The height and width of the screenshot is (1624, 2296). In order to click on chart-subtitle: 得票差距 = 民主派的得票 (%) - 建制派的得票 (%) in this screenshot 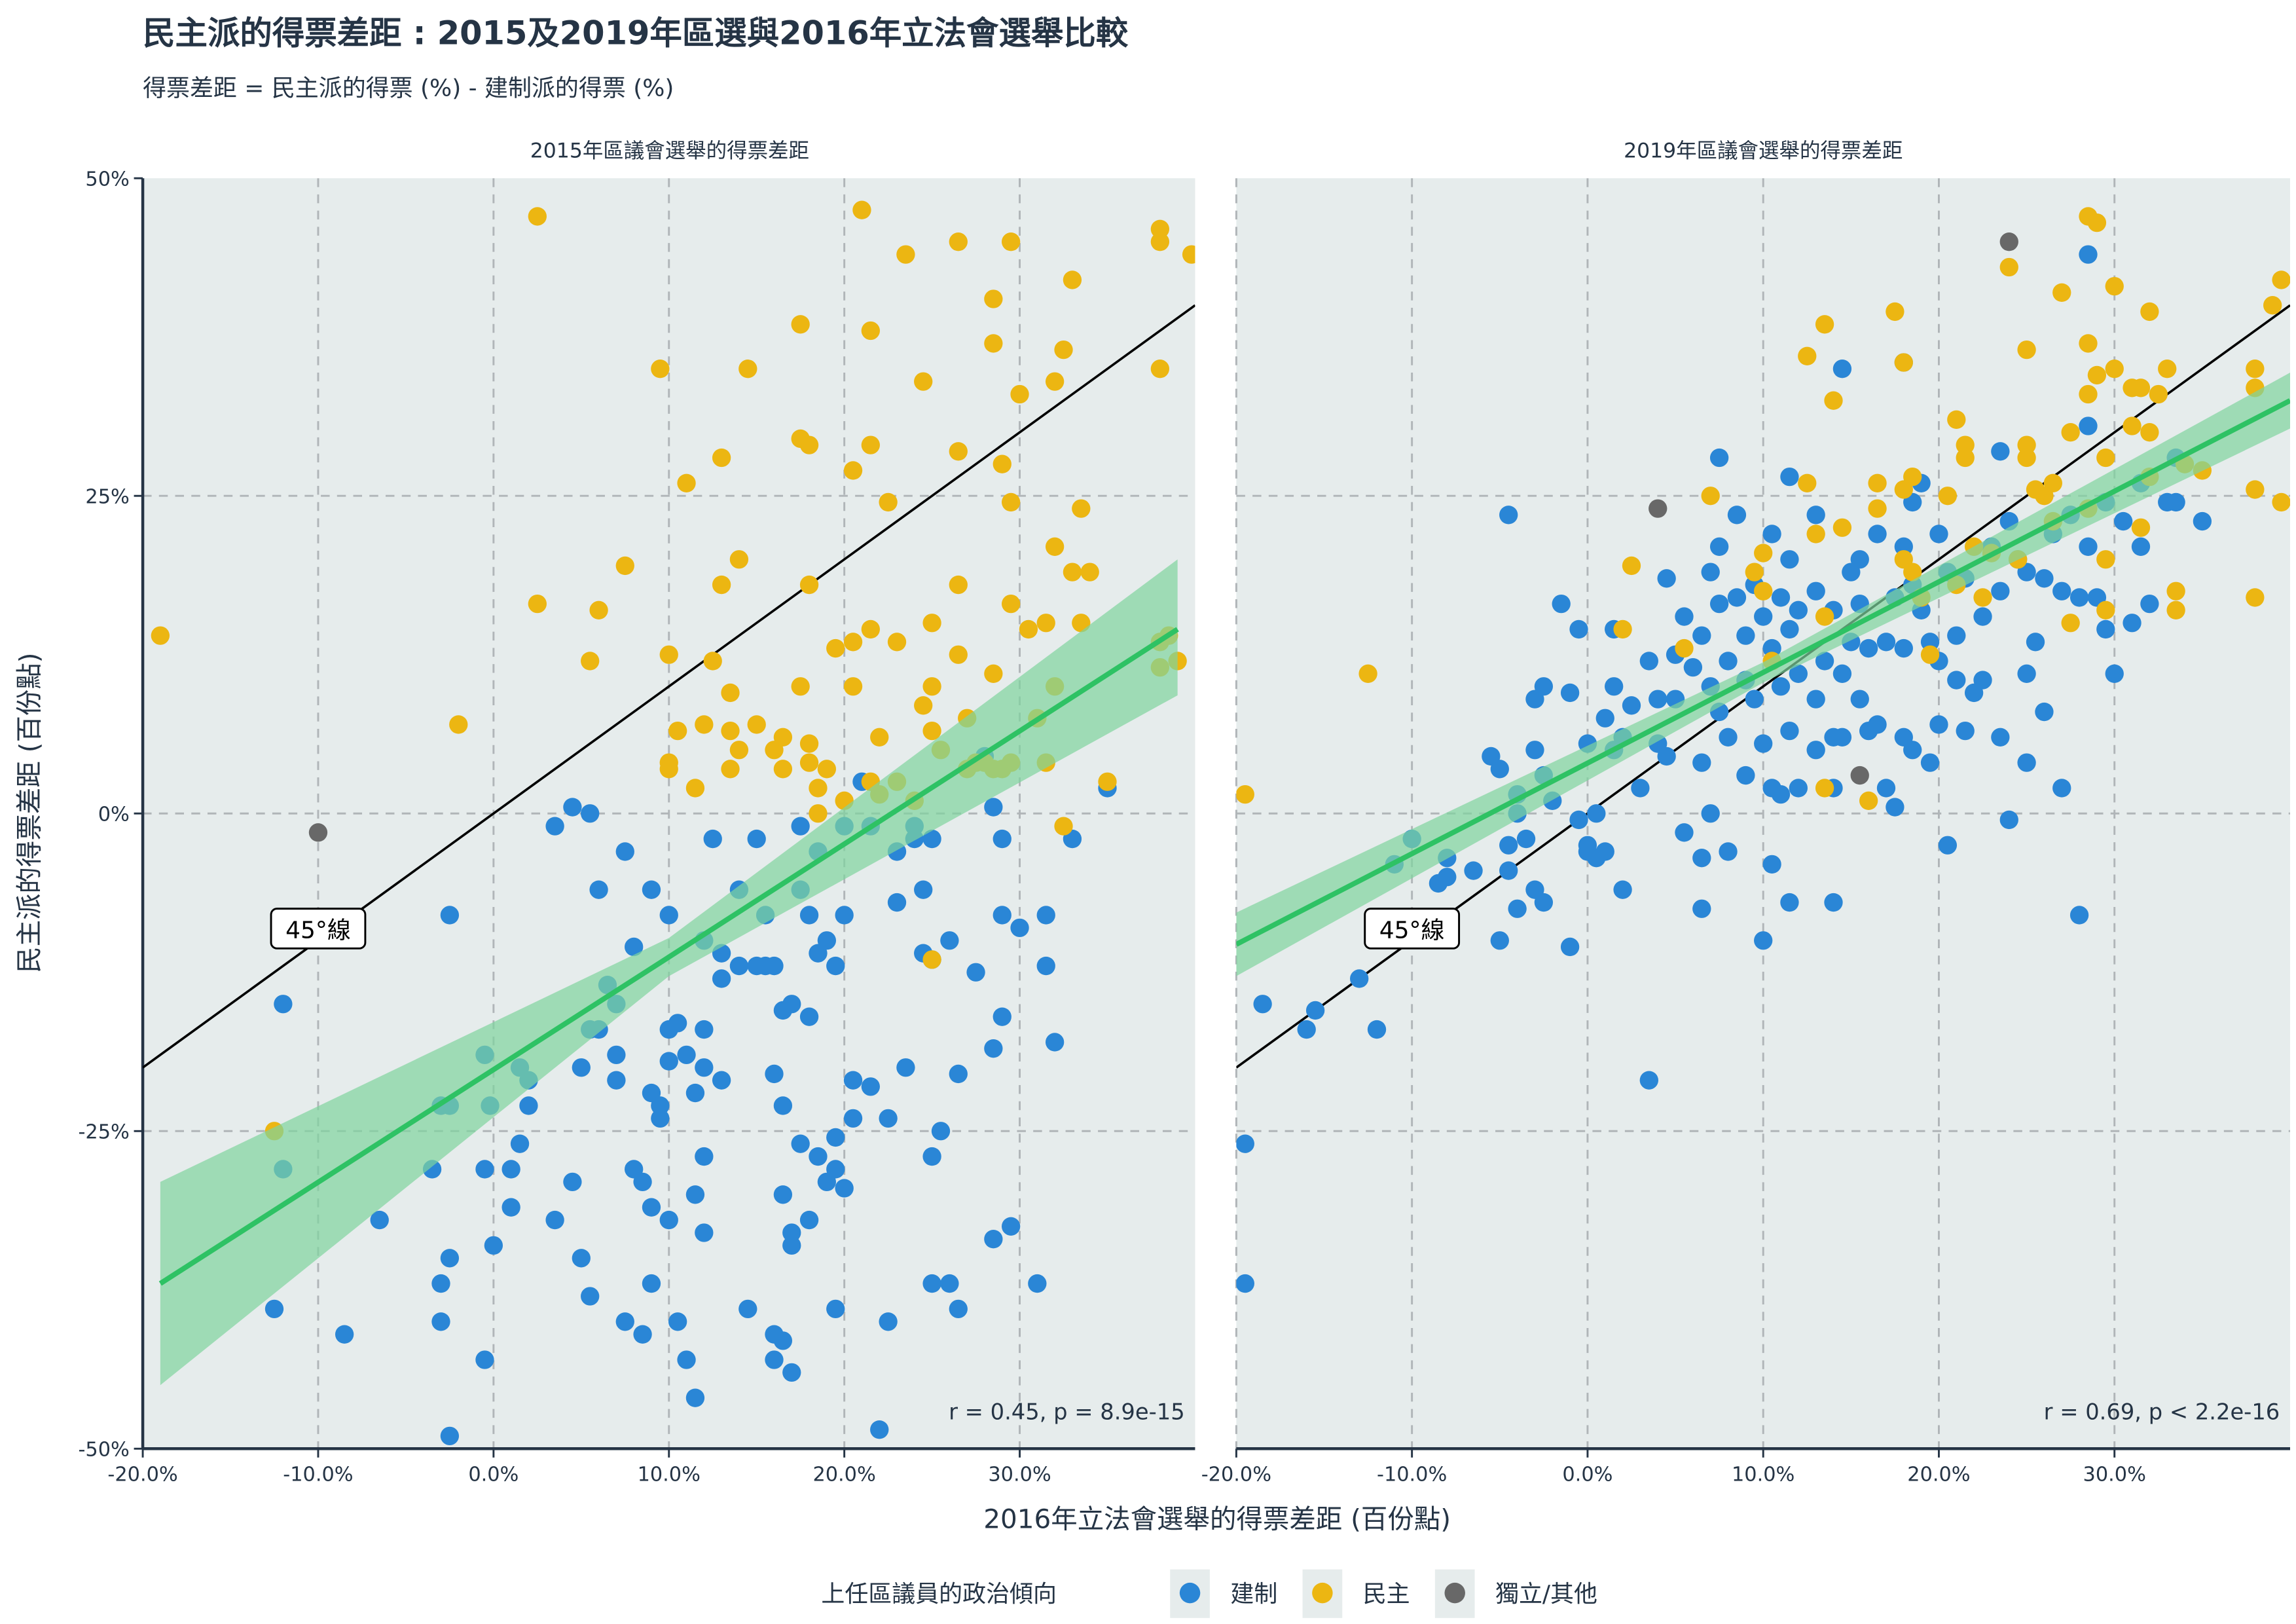, I will do `click(408, 88)`.